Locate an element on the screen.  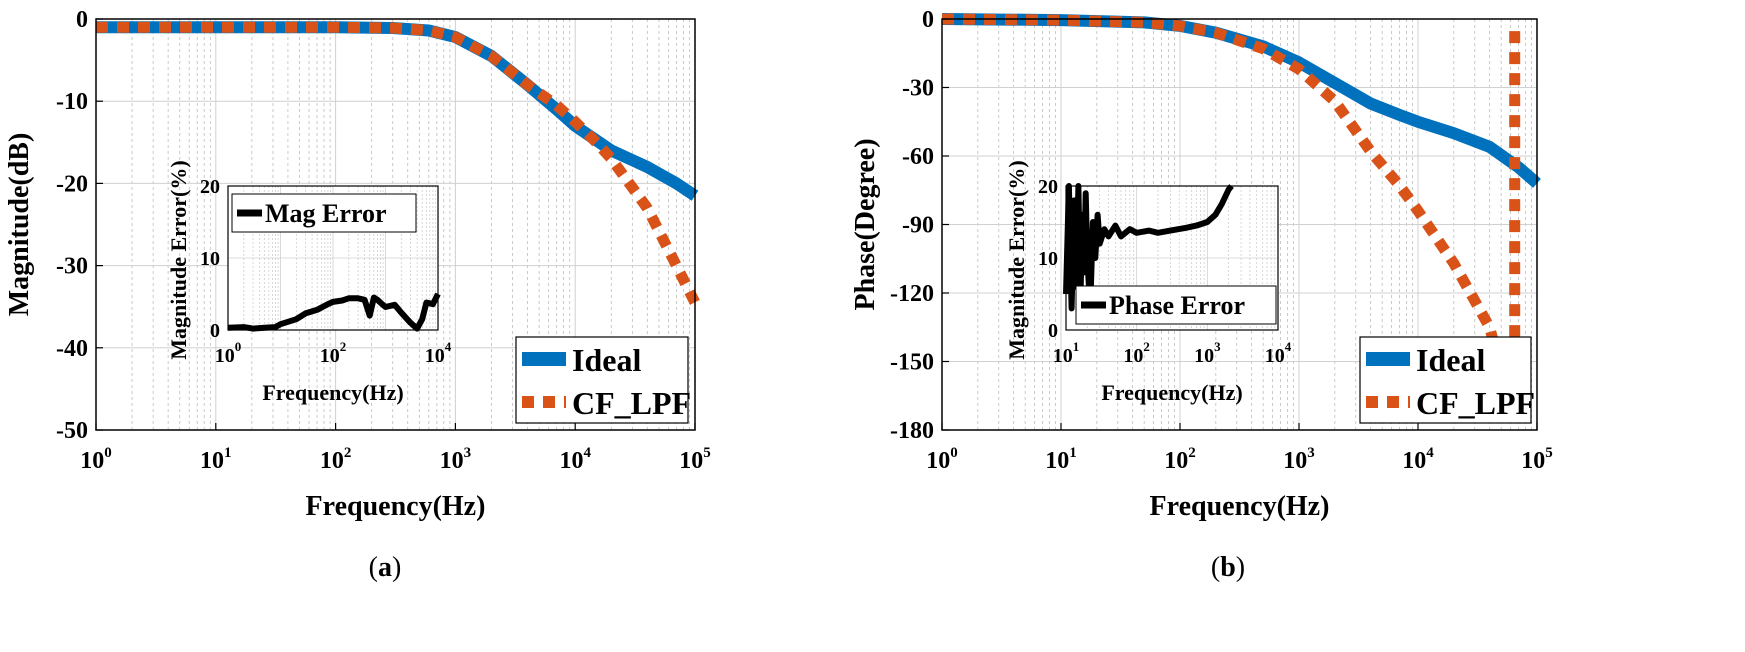
y-axis-label: Phase(Degree) is located at coordinates (865, 224).